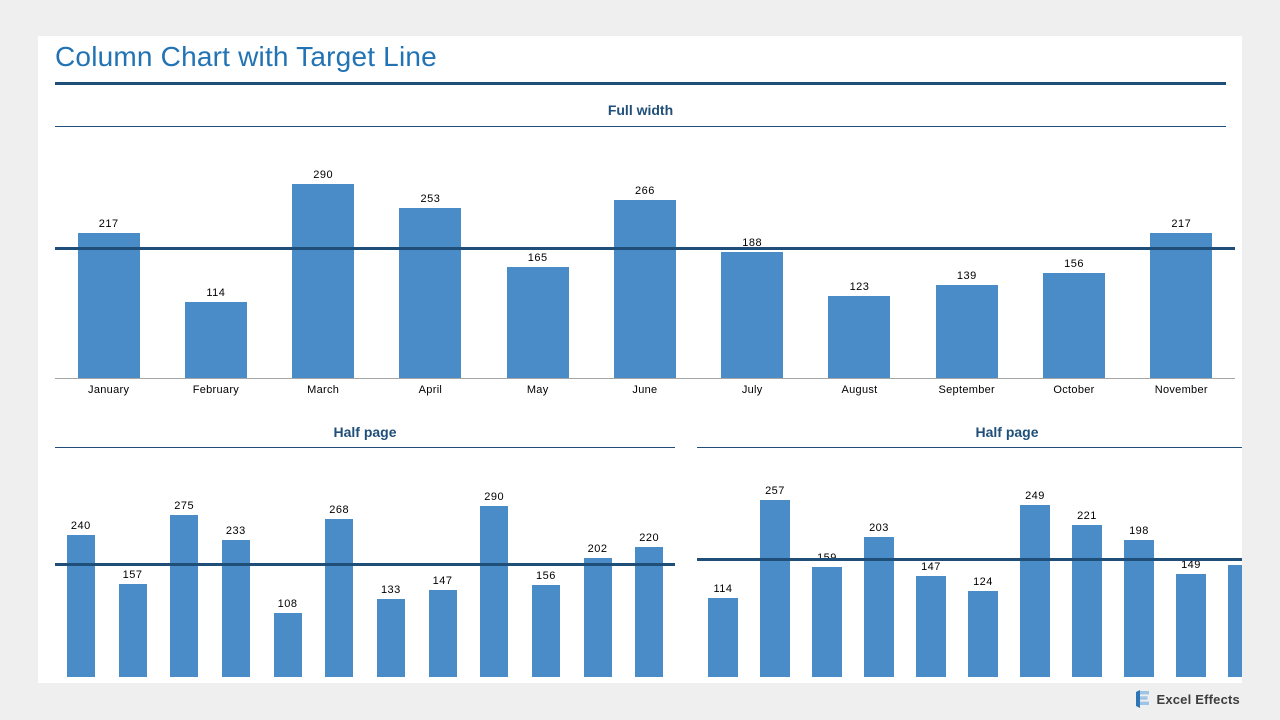 This screenshot has height=720, width=1280. Describe the element at coordinates (339, 510) in the screenshot. I see `bar-data-label: 268` at that location.